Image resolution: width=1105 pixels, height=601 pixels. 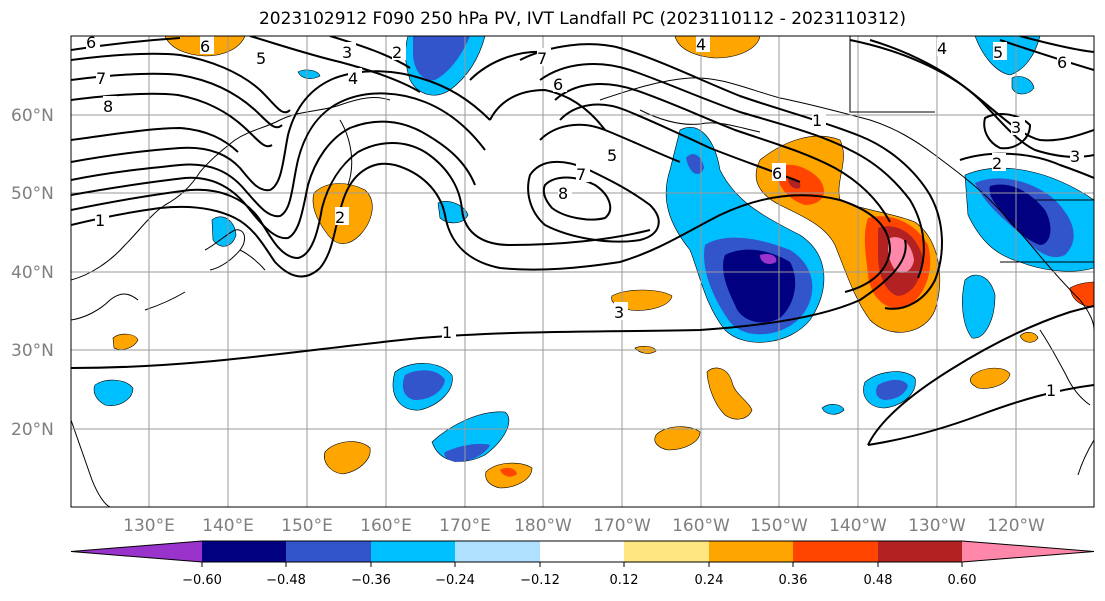 What do you see at coordinates (793, 580) in the screenshot?
I see `colorbar-tick-label: 0.36` at bounding box center [793, 580].